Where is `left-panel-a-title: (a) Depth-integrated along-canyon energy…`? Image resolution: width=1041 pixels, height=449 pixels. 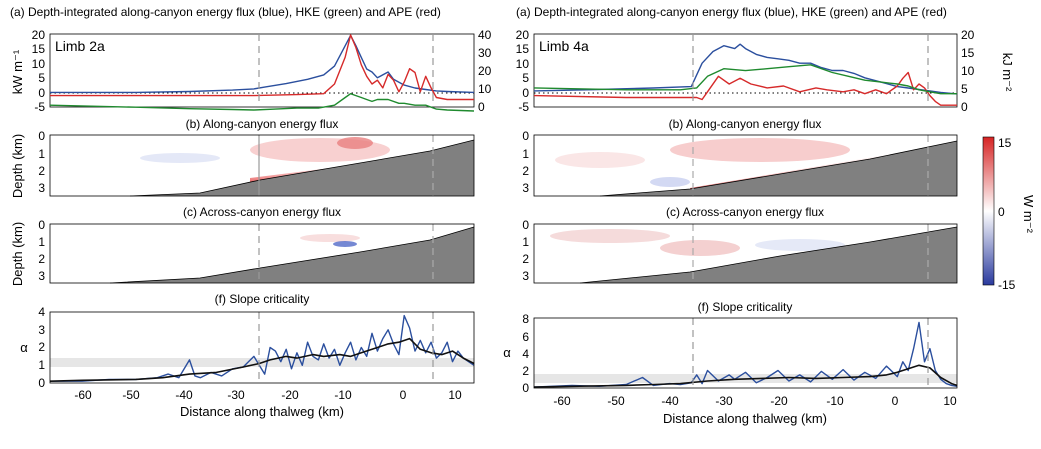
left-panel-a-title: (a) Depth-integrated along-canyon energy… is located at coordinates (225, 12).